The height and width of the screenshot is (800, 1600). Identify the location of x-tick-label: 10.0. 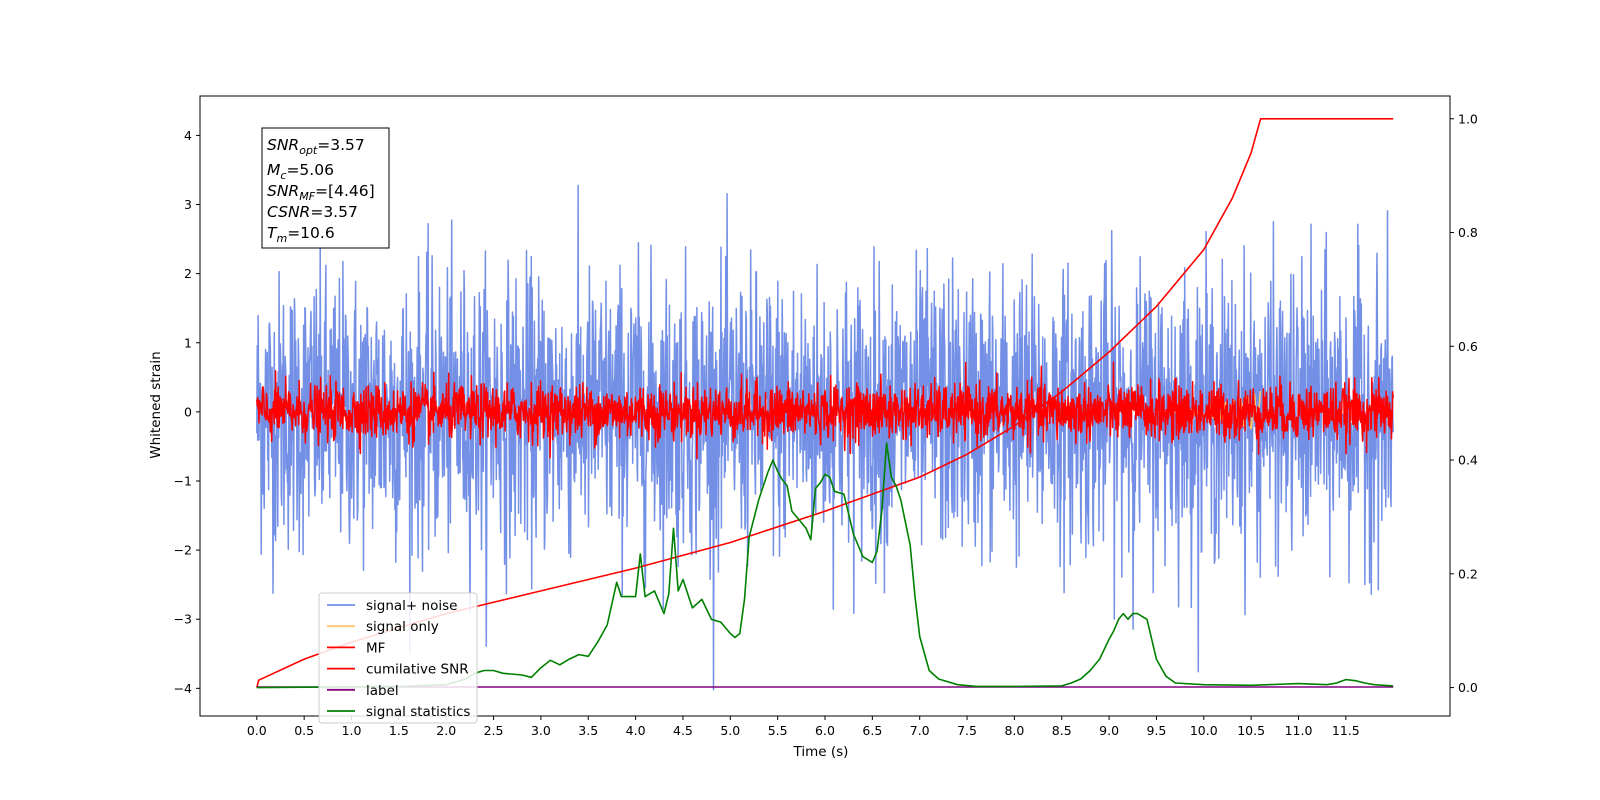
(1204, 730).